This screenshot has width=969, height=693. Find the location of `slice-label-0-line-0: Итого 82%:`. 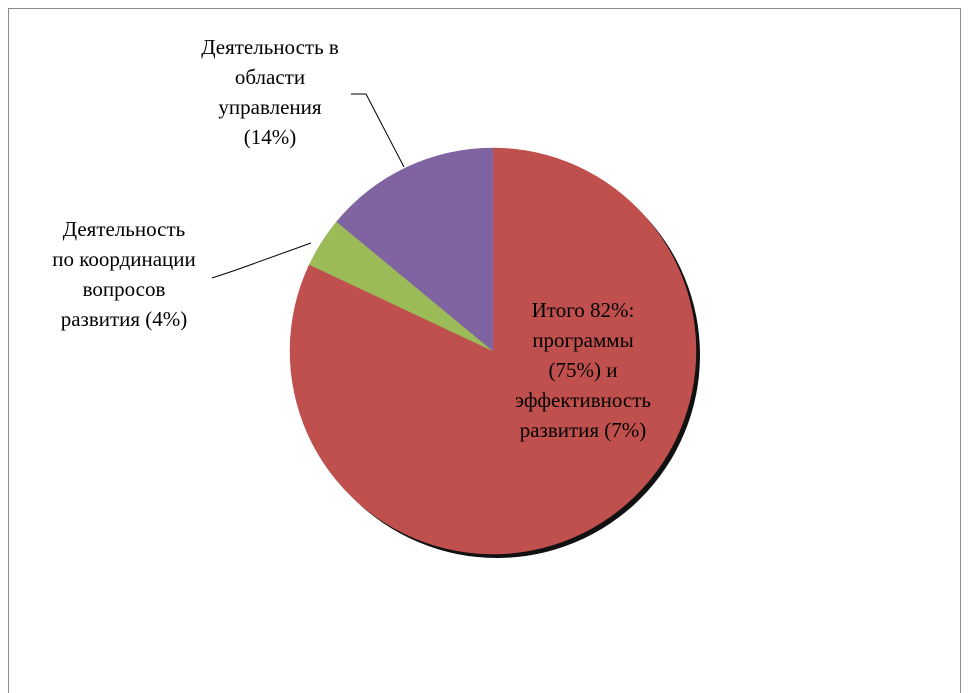

slice-label-0-line-0: Итого 82%: is located at coordinates (583, 310).